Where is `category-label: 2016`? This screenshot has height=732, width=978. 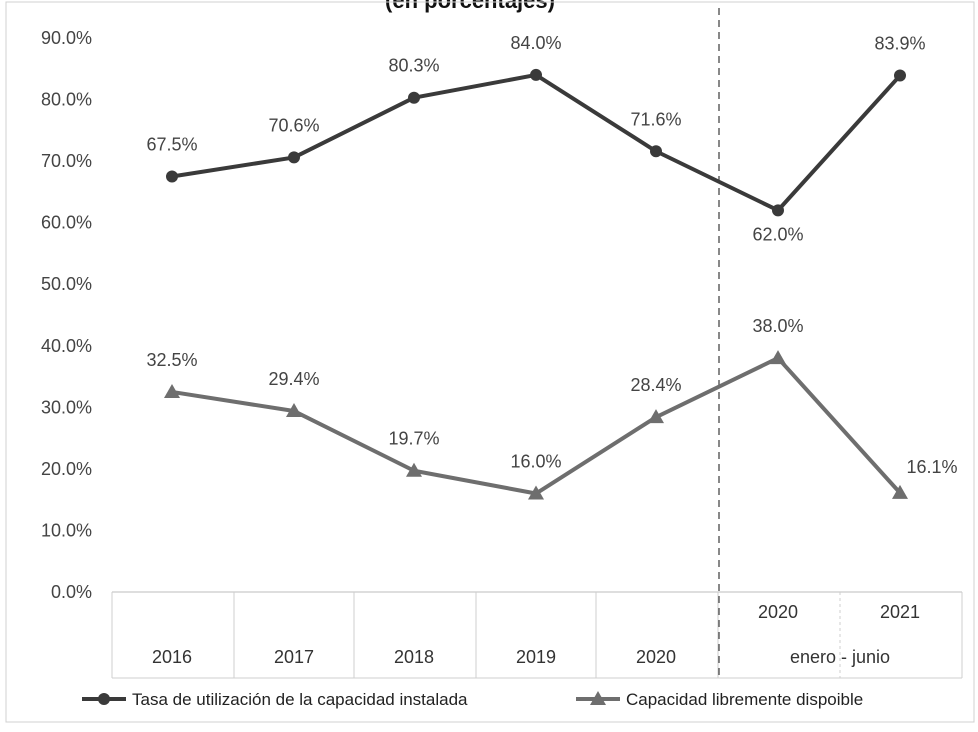 category-label: 2016 is located at coordinates (172, 657).